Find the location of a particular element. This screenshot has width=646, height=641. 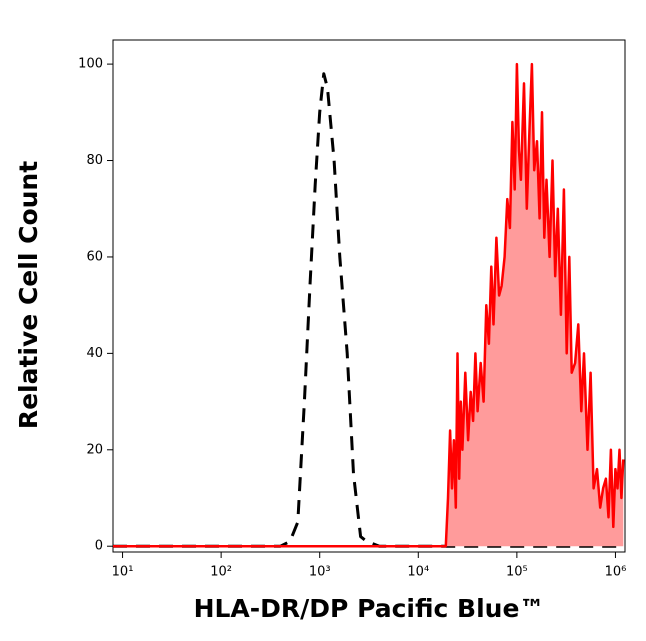

x-tick-label: 10³ is located at coordinates (320, 572).